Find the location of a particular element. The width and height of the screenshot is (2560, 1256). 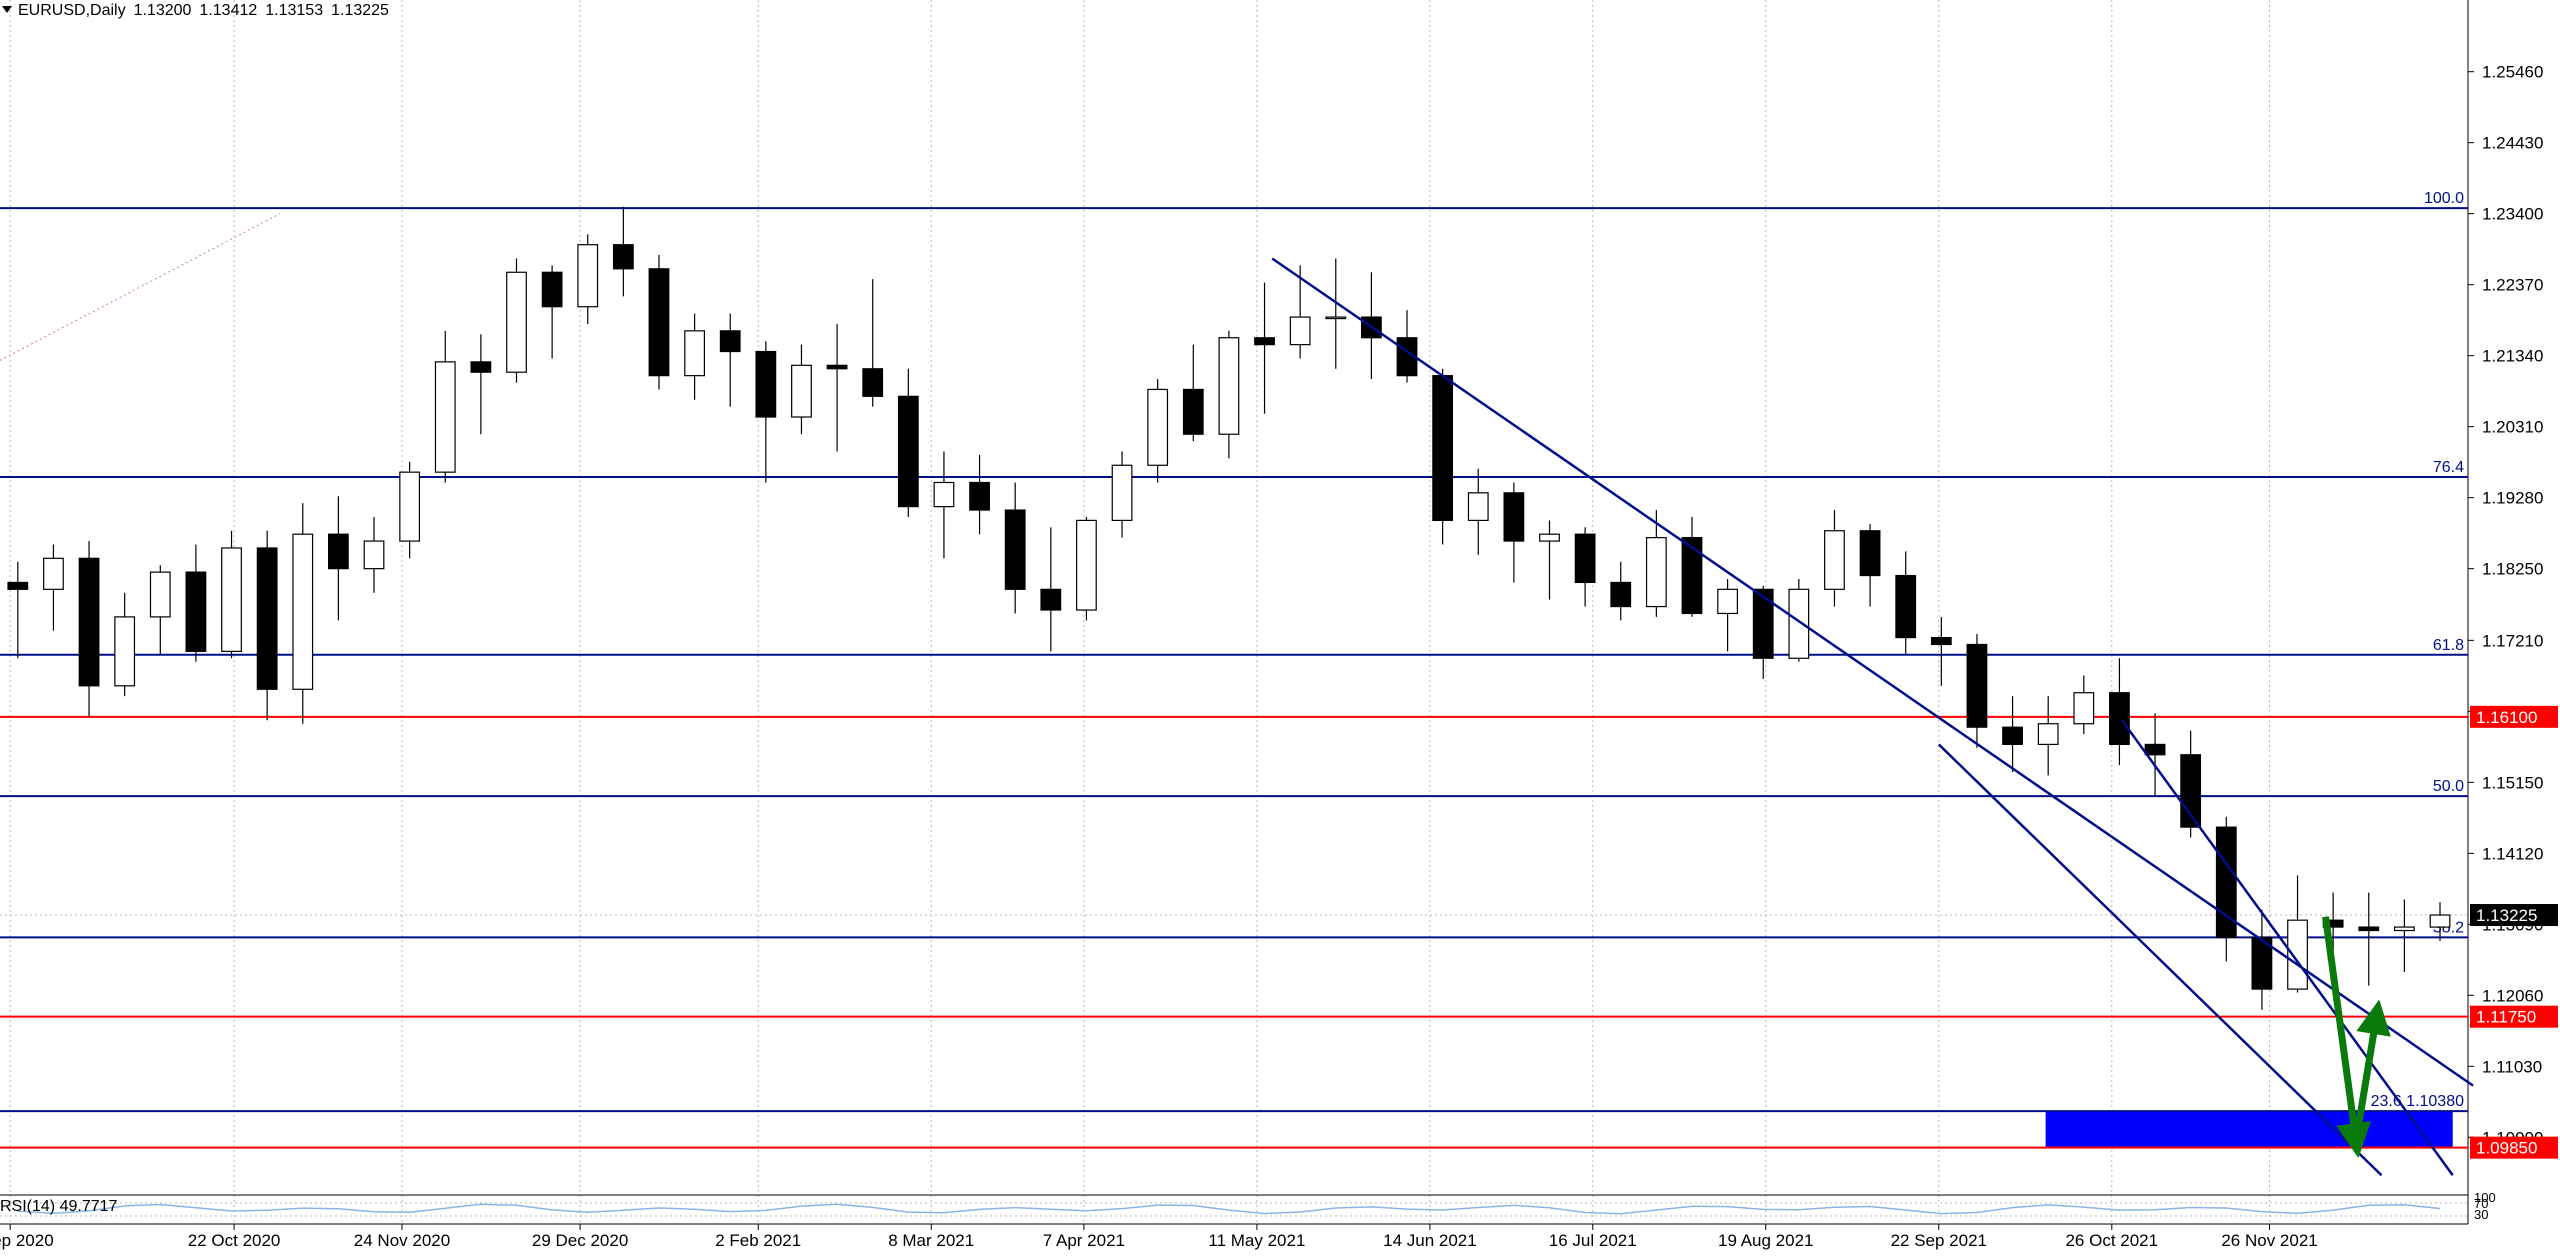

chart-header: EURUSD,Daily 1.13200 1.13412 1.13153 1.13225 is located at coordinates (199, 11).